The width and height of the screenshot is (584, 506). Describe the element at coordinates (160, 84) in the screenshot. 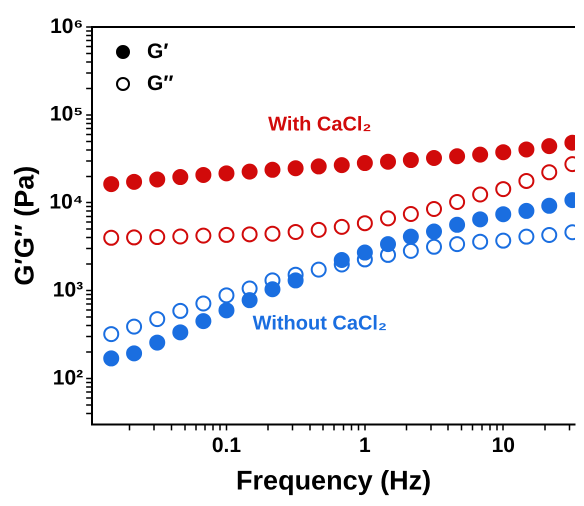

I see `annotation: G″` at that location.